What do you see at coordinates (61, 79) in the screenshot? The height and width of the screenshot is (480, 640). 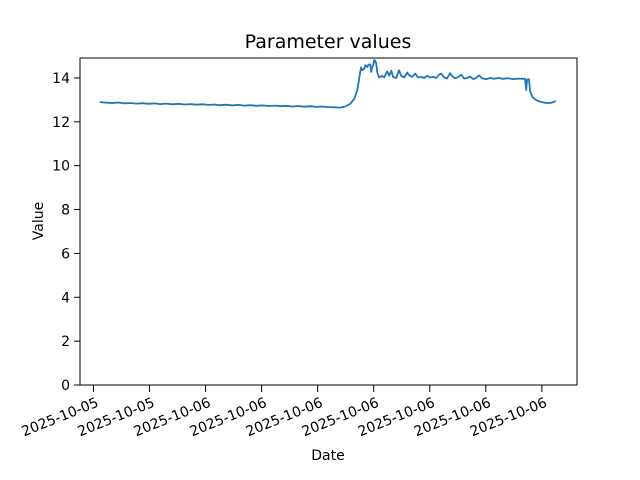 I see `y-tick-label: 14` at bounding box center [61, 79].